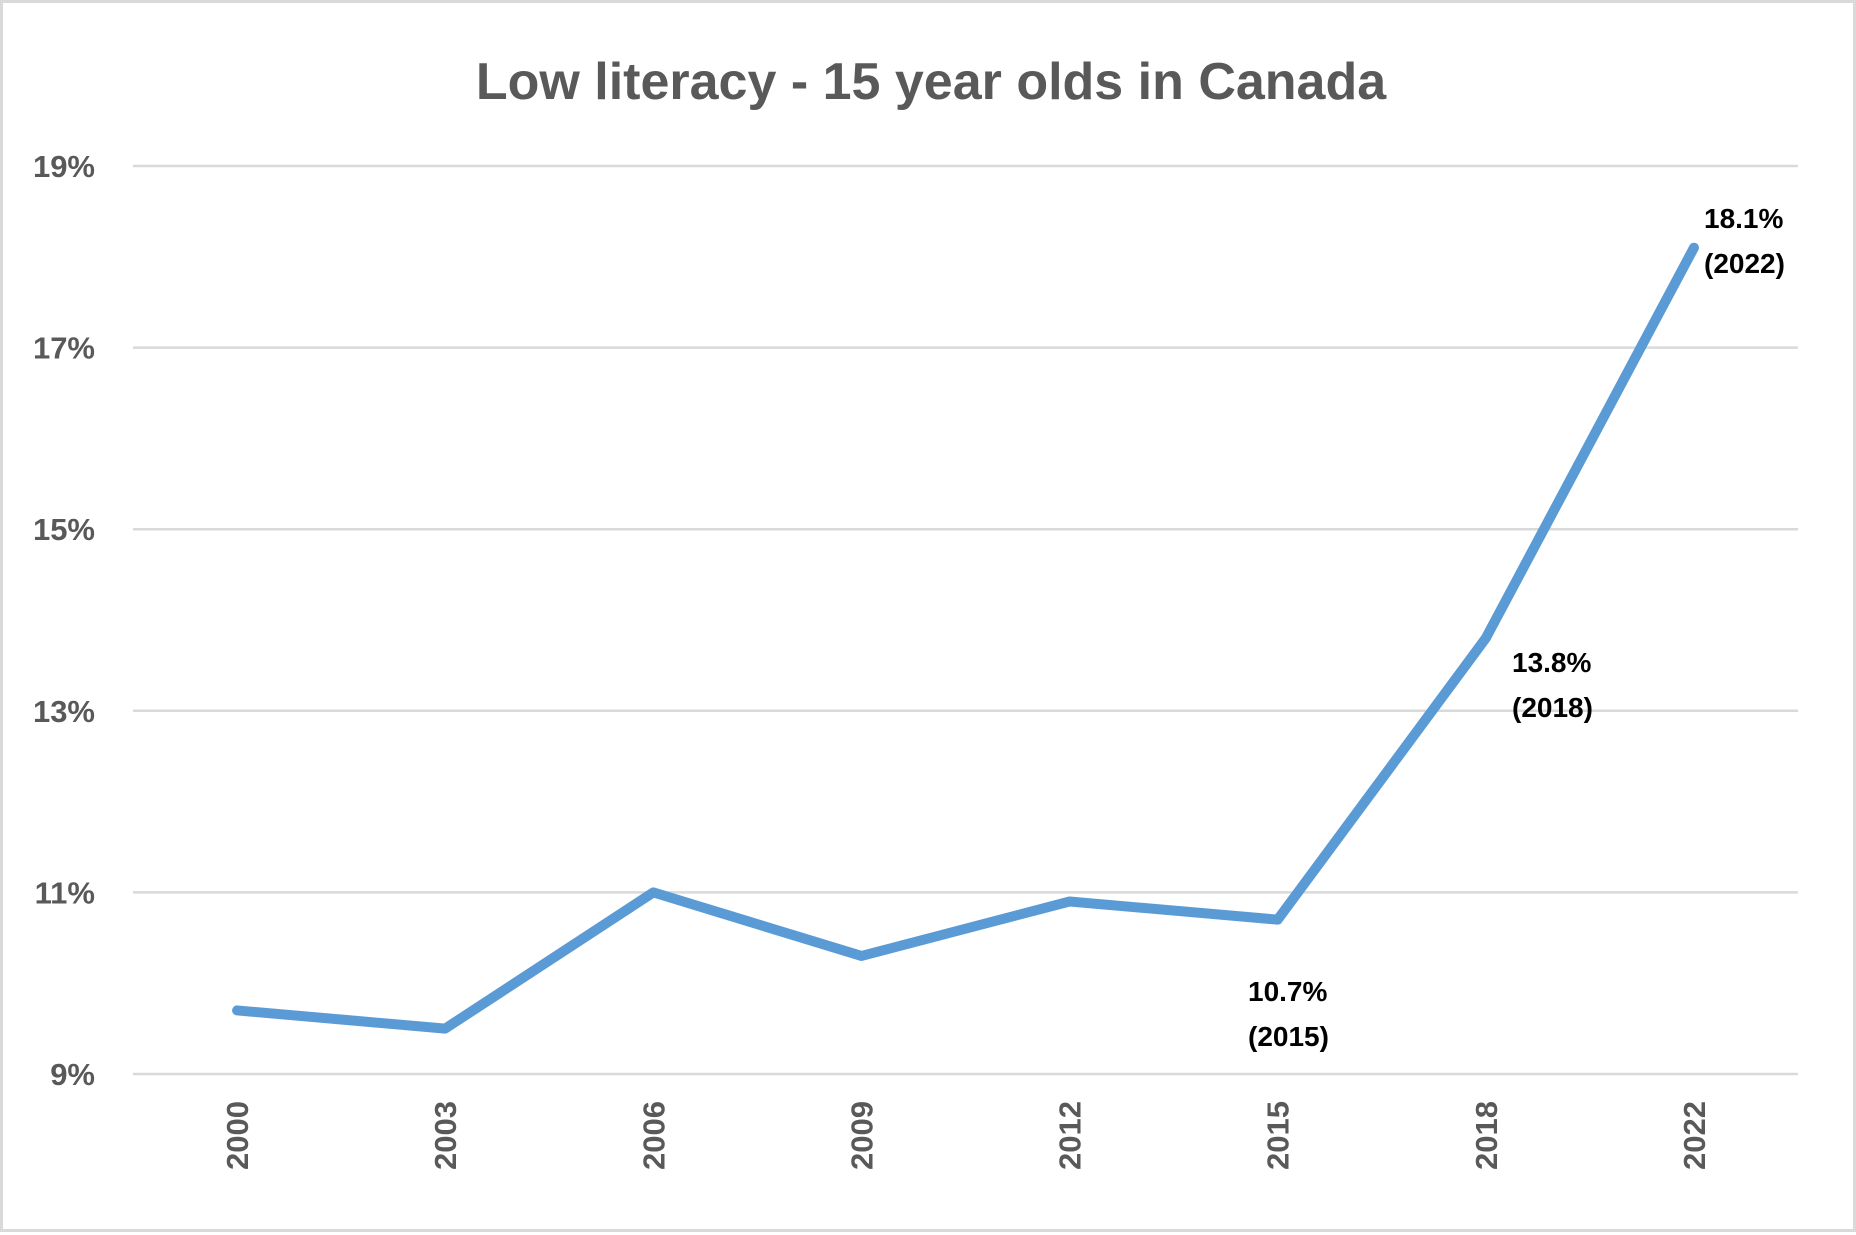  I want to click on y-tick-label: 17%, so click(64, 348).